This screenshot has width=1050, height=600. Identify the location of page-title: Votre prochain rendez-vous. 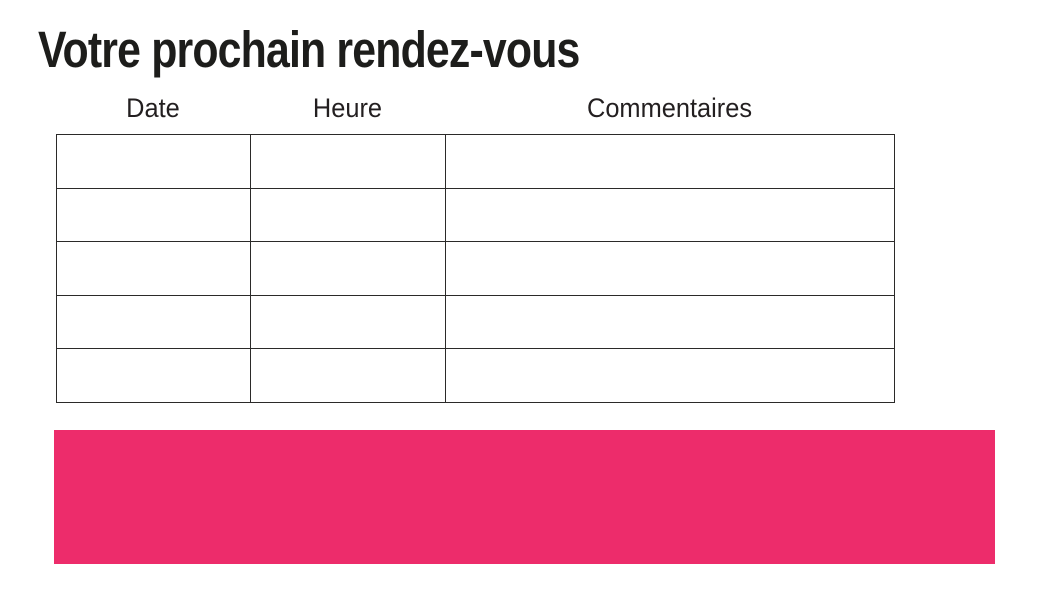
(309, 49).